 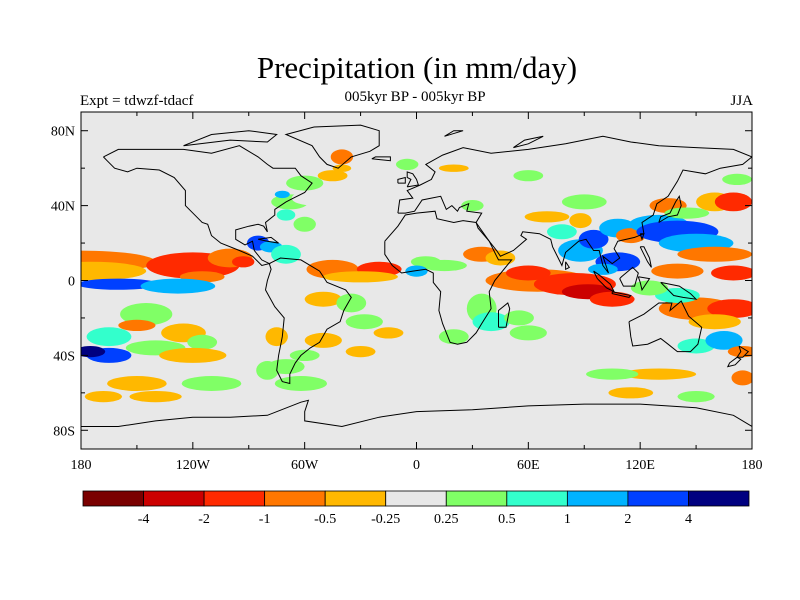 I want to click on colorbar: -4 -2 -1 -0.5 -0.25 0.25 0.5 1 2 4, so click(x=416, y=508).